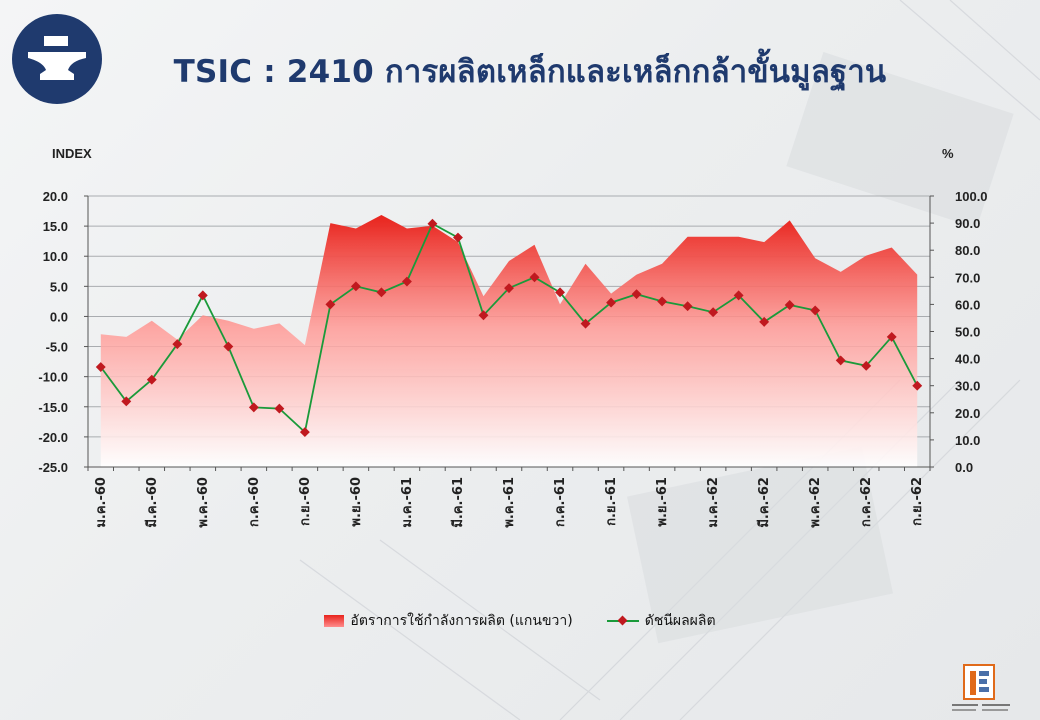  I want to click on right-tick-label: 60.0, so click(967, 304).